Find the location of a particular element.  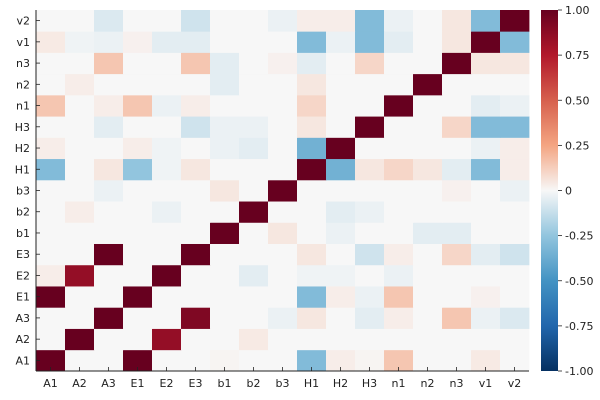

y-tick-label: A2 is located at coordinates (22, 339).